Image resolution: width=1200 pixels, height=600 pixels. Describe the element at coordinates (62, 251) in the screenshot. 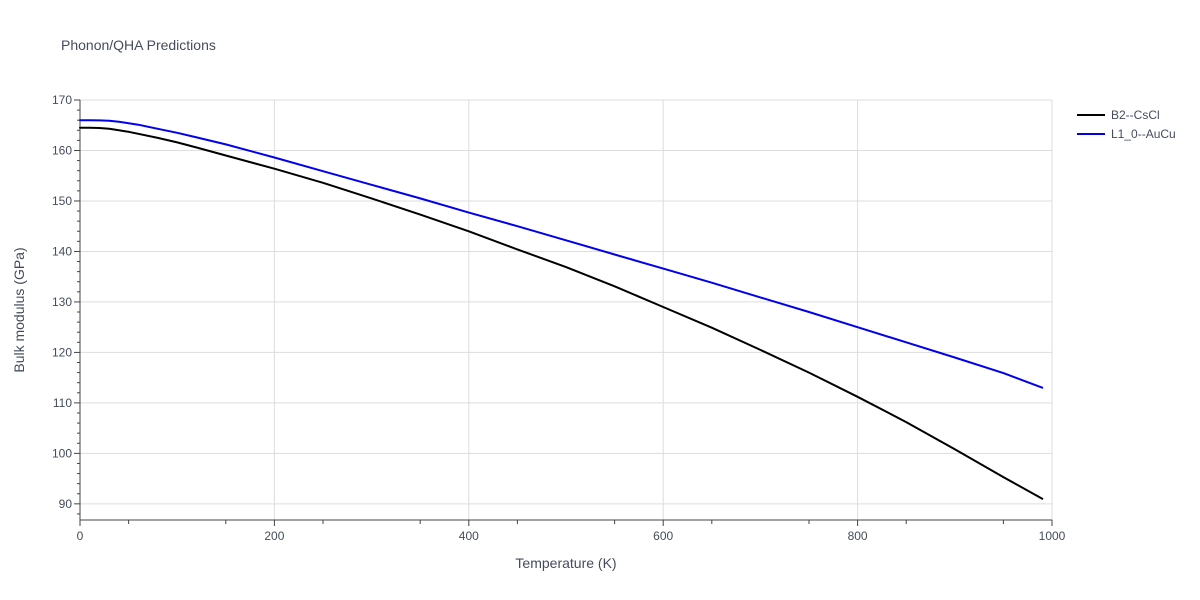

I see `y-tick-label: 140` at that location.